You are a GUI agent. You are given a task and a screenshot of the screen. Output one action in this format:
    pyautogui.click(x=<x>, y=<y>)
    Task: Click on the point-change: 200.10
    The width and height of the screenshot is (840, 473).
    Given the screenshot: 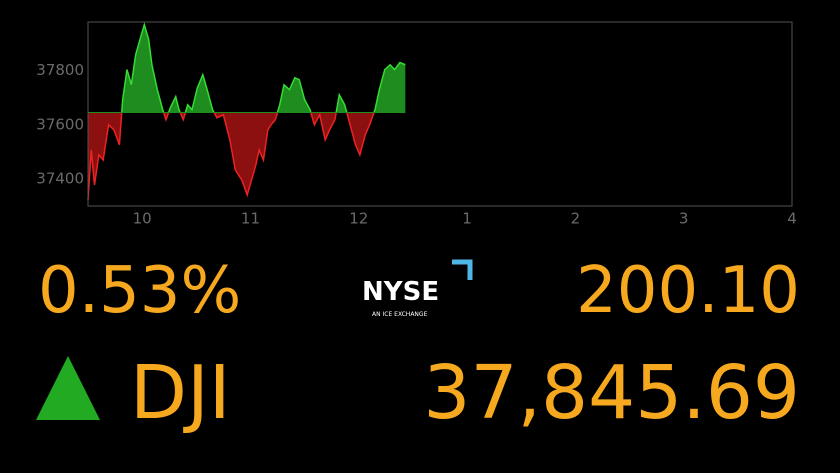 What is the action you would take?
    pyautogui.click(x=688, y=291)
    